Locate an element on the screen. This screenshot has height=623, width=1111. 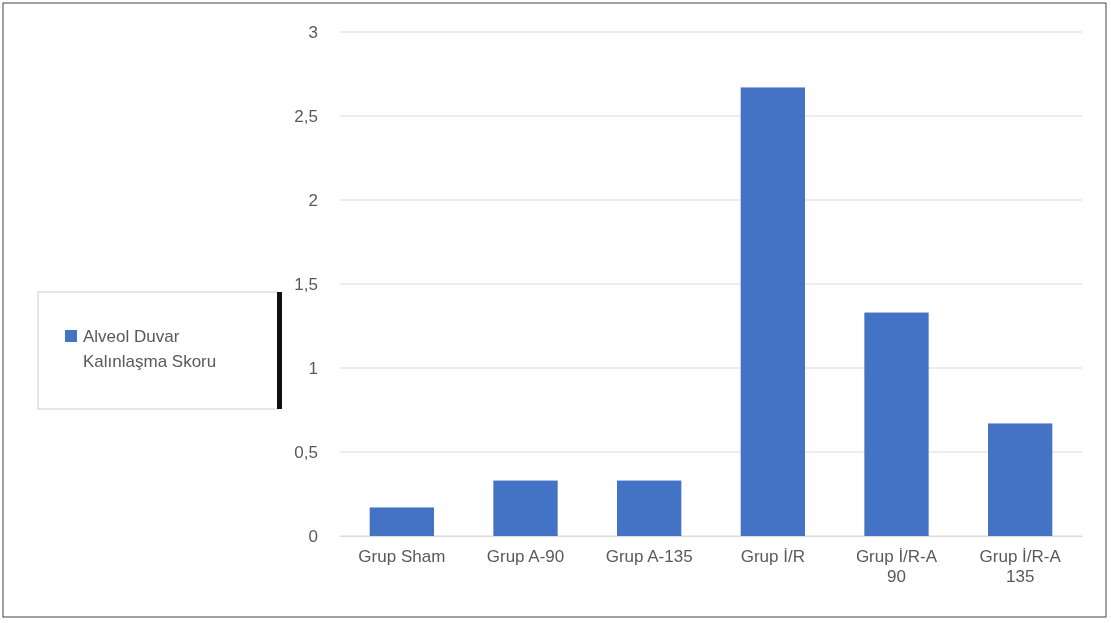
x-tick-label: Grup İ/R-A 135 is located at coordinates (1020, 567).